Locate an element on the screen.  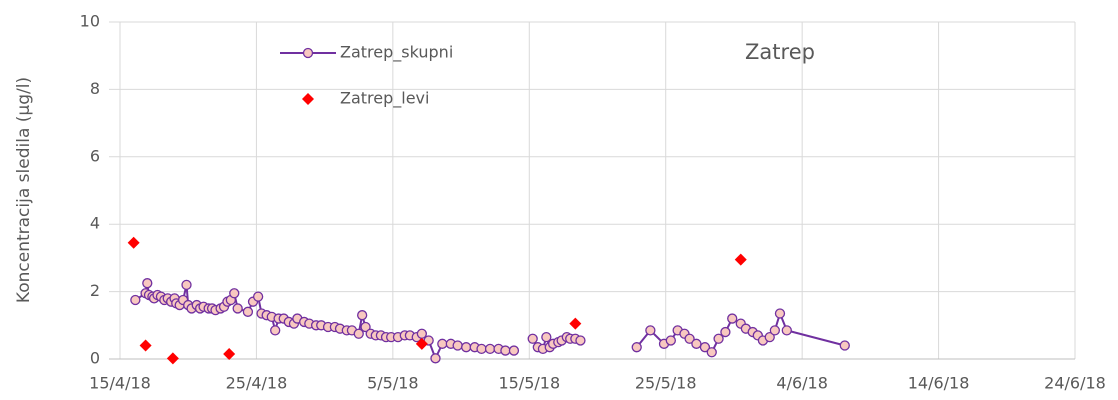
y-tick-label: 8 is located at coordinates (95, 88).